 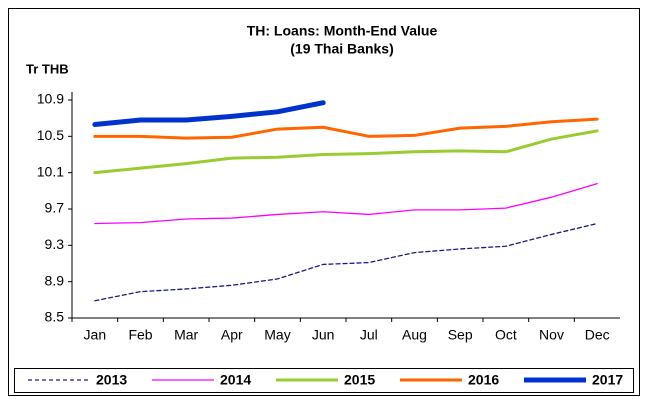 I want to click on legend-label: 2017, so click(x=607, y=380).